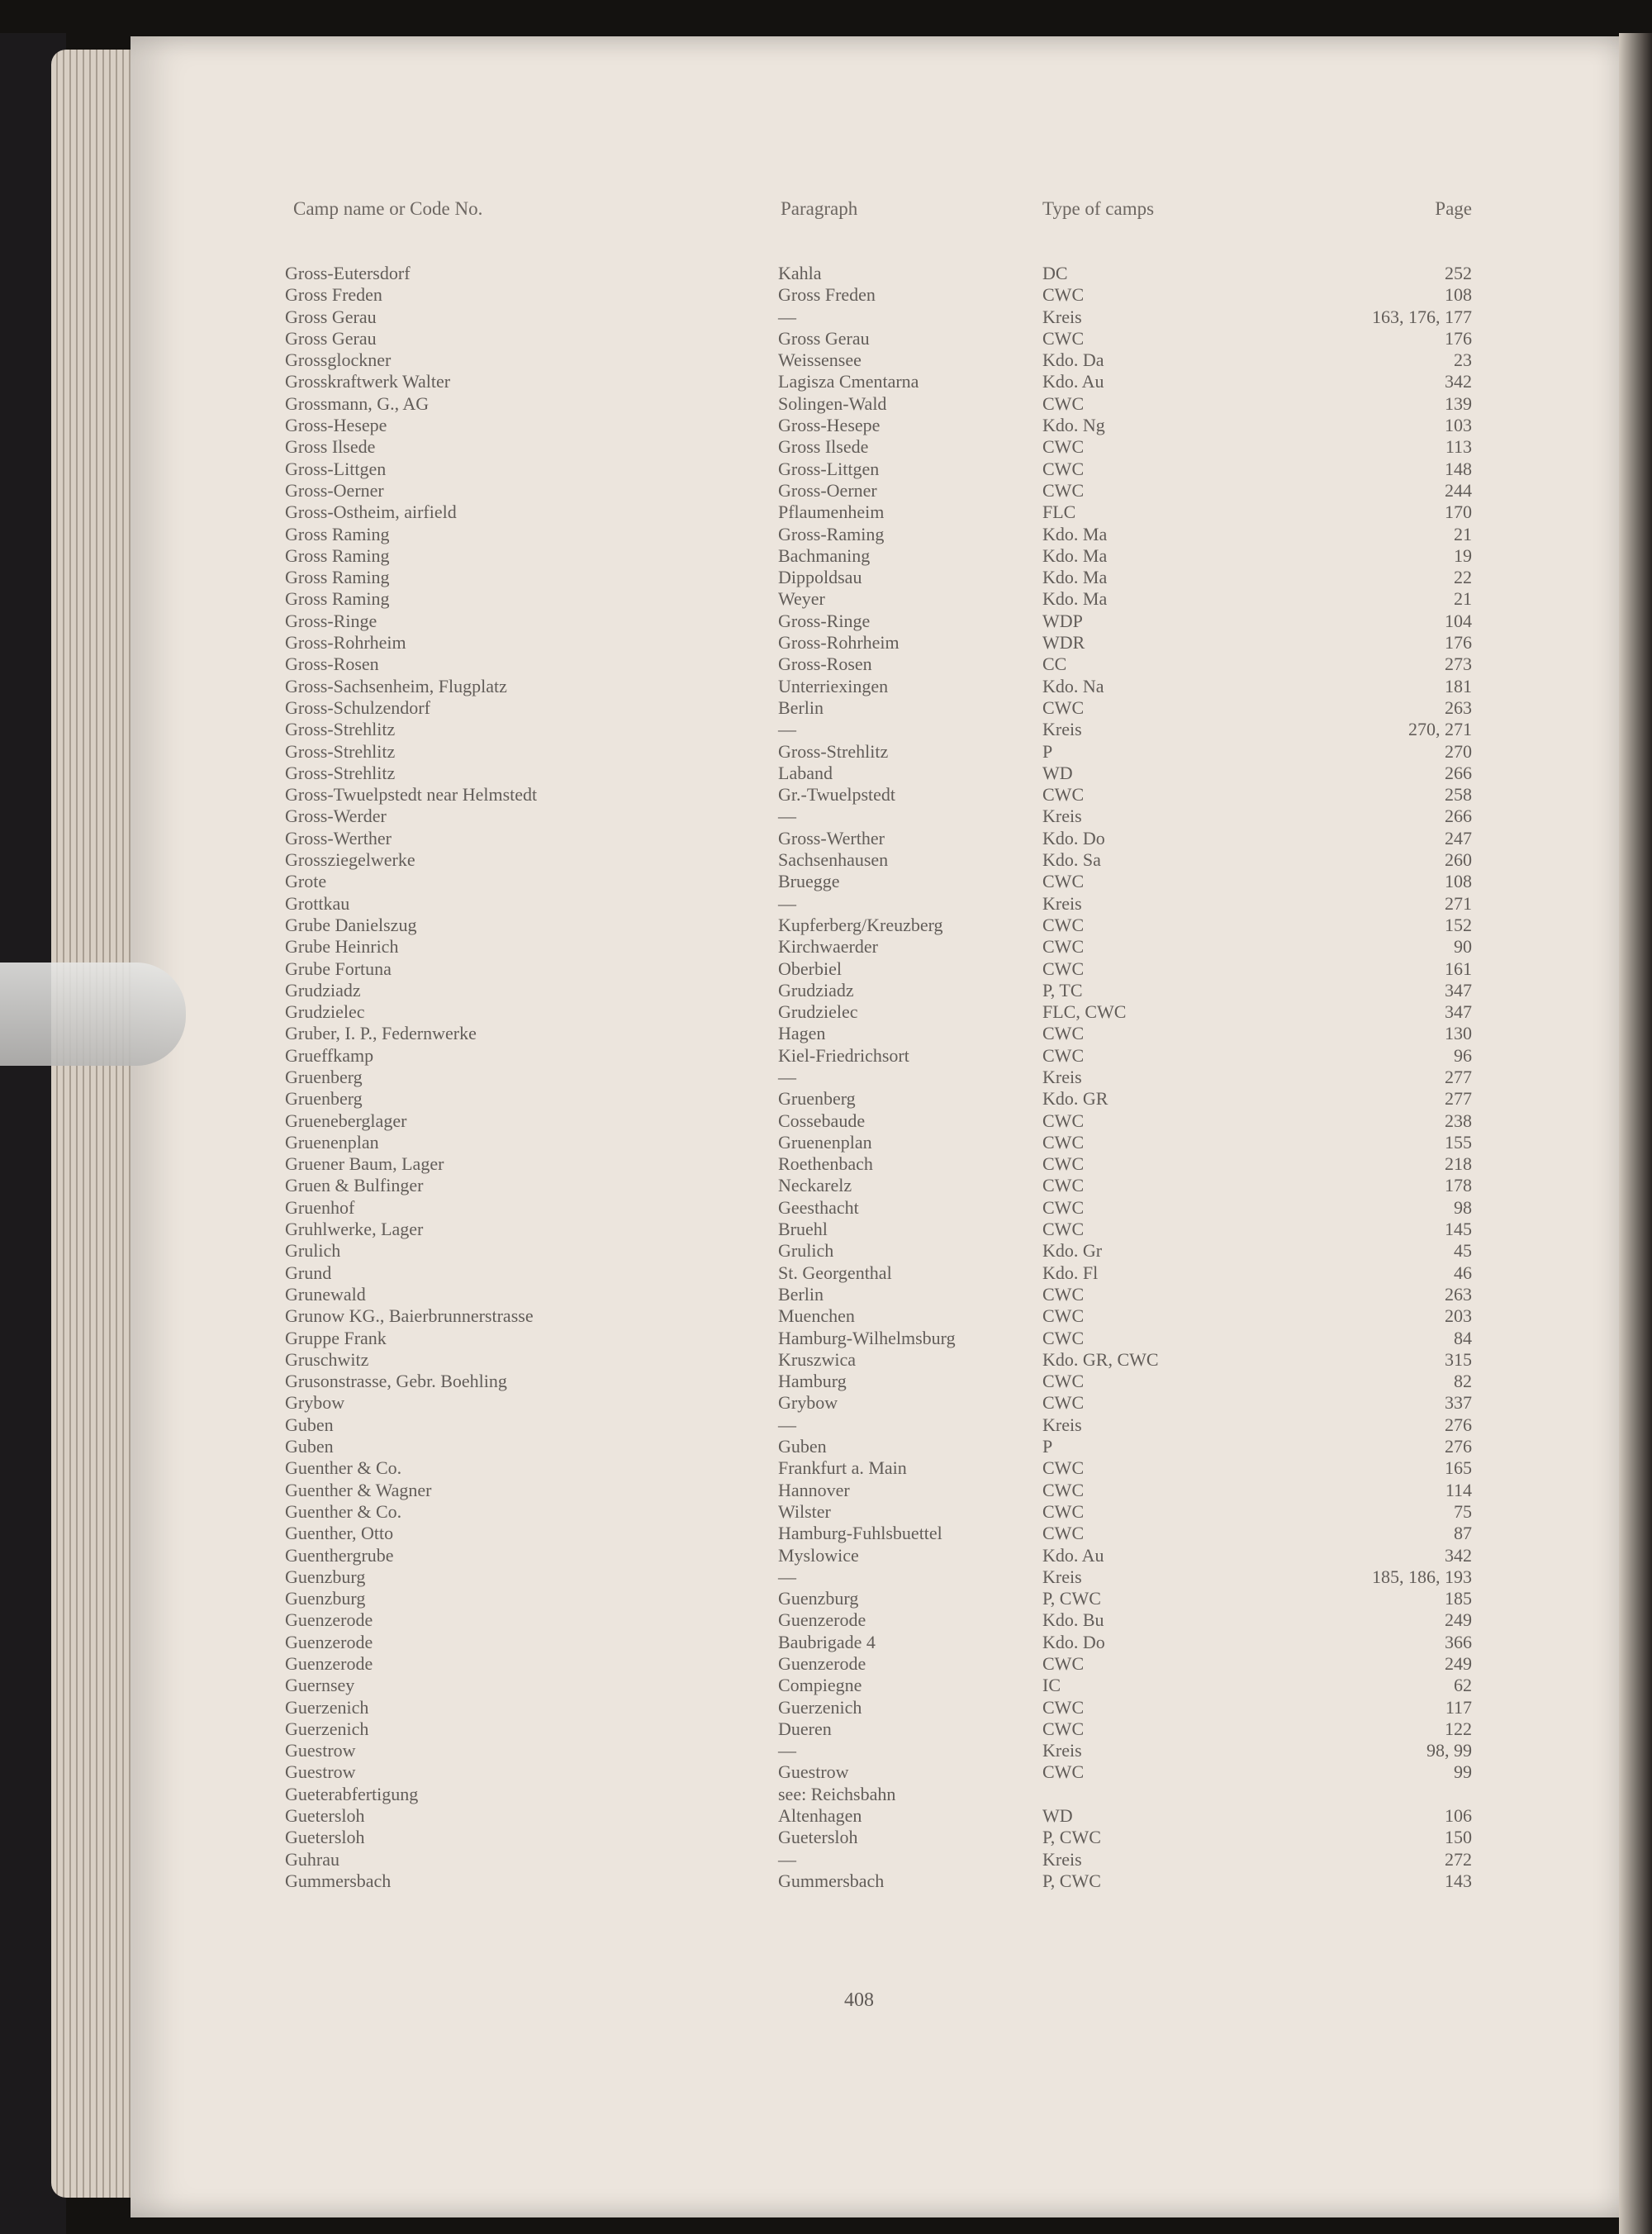  Describe the element at coordinates (1422, 316) in the screenshot. I see `page-ref-cell: 163, 176, 177` at that location.